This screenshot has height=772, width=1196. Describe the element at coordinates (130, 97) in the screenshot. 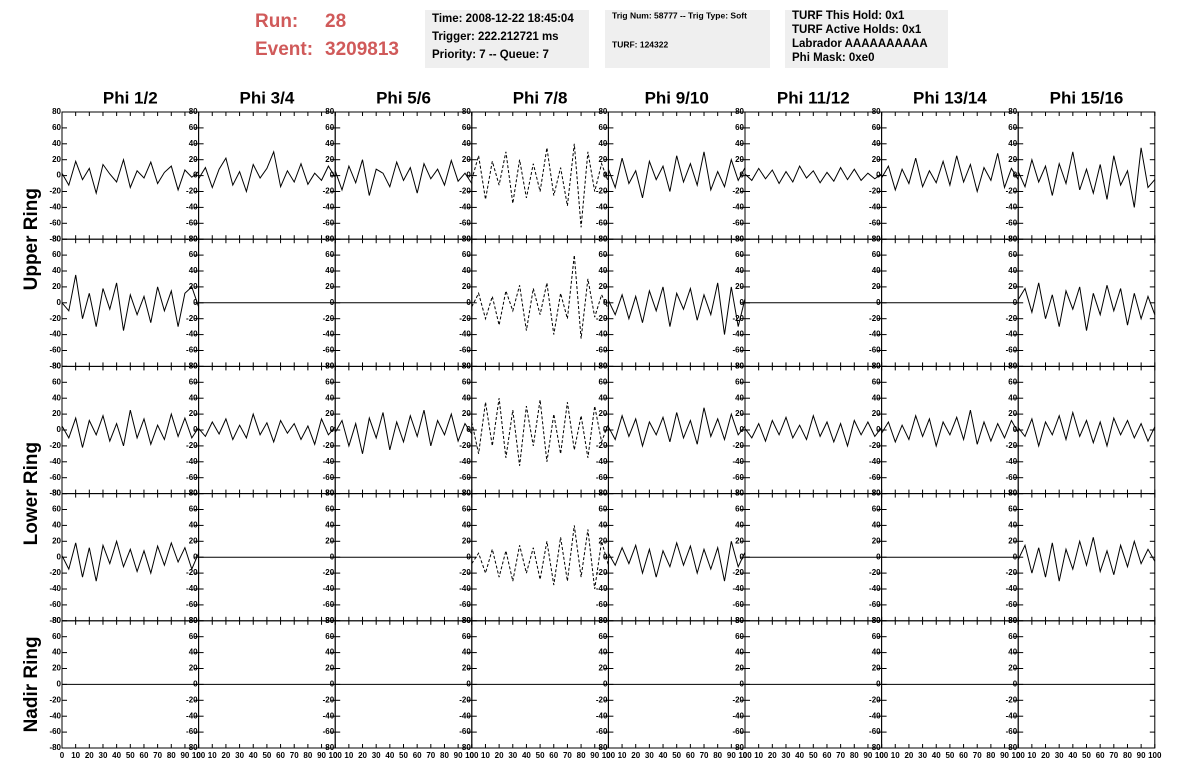

I see `column-title: Phi 1/2` at that location.